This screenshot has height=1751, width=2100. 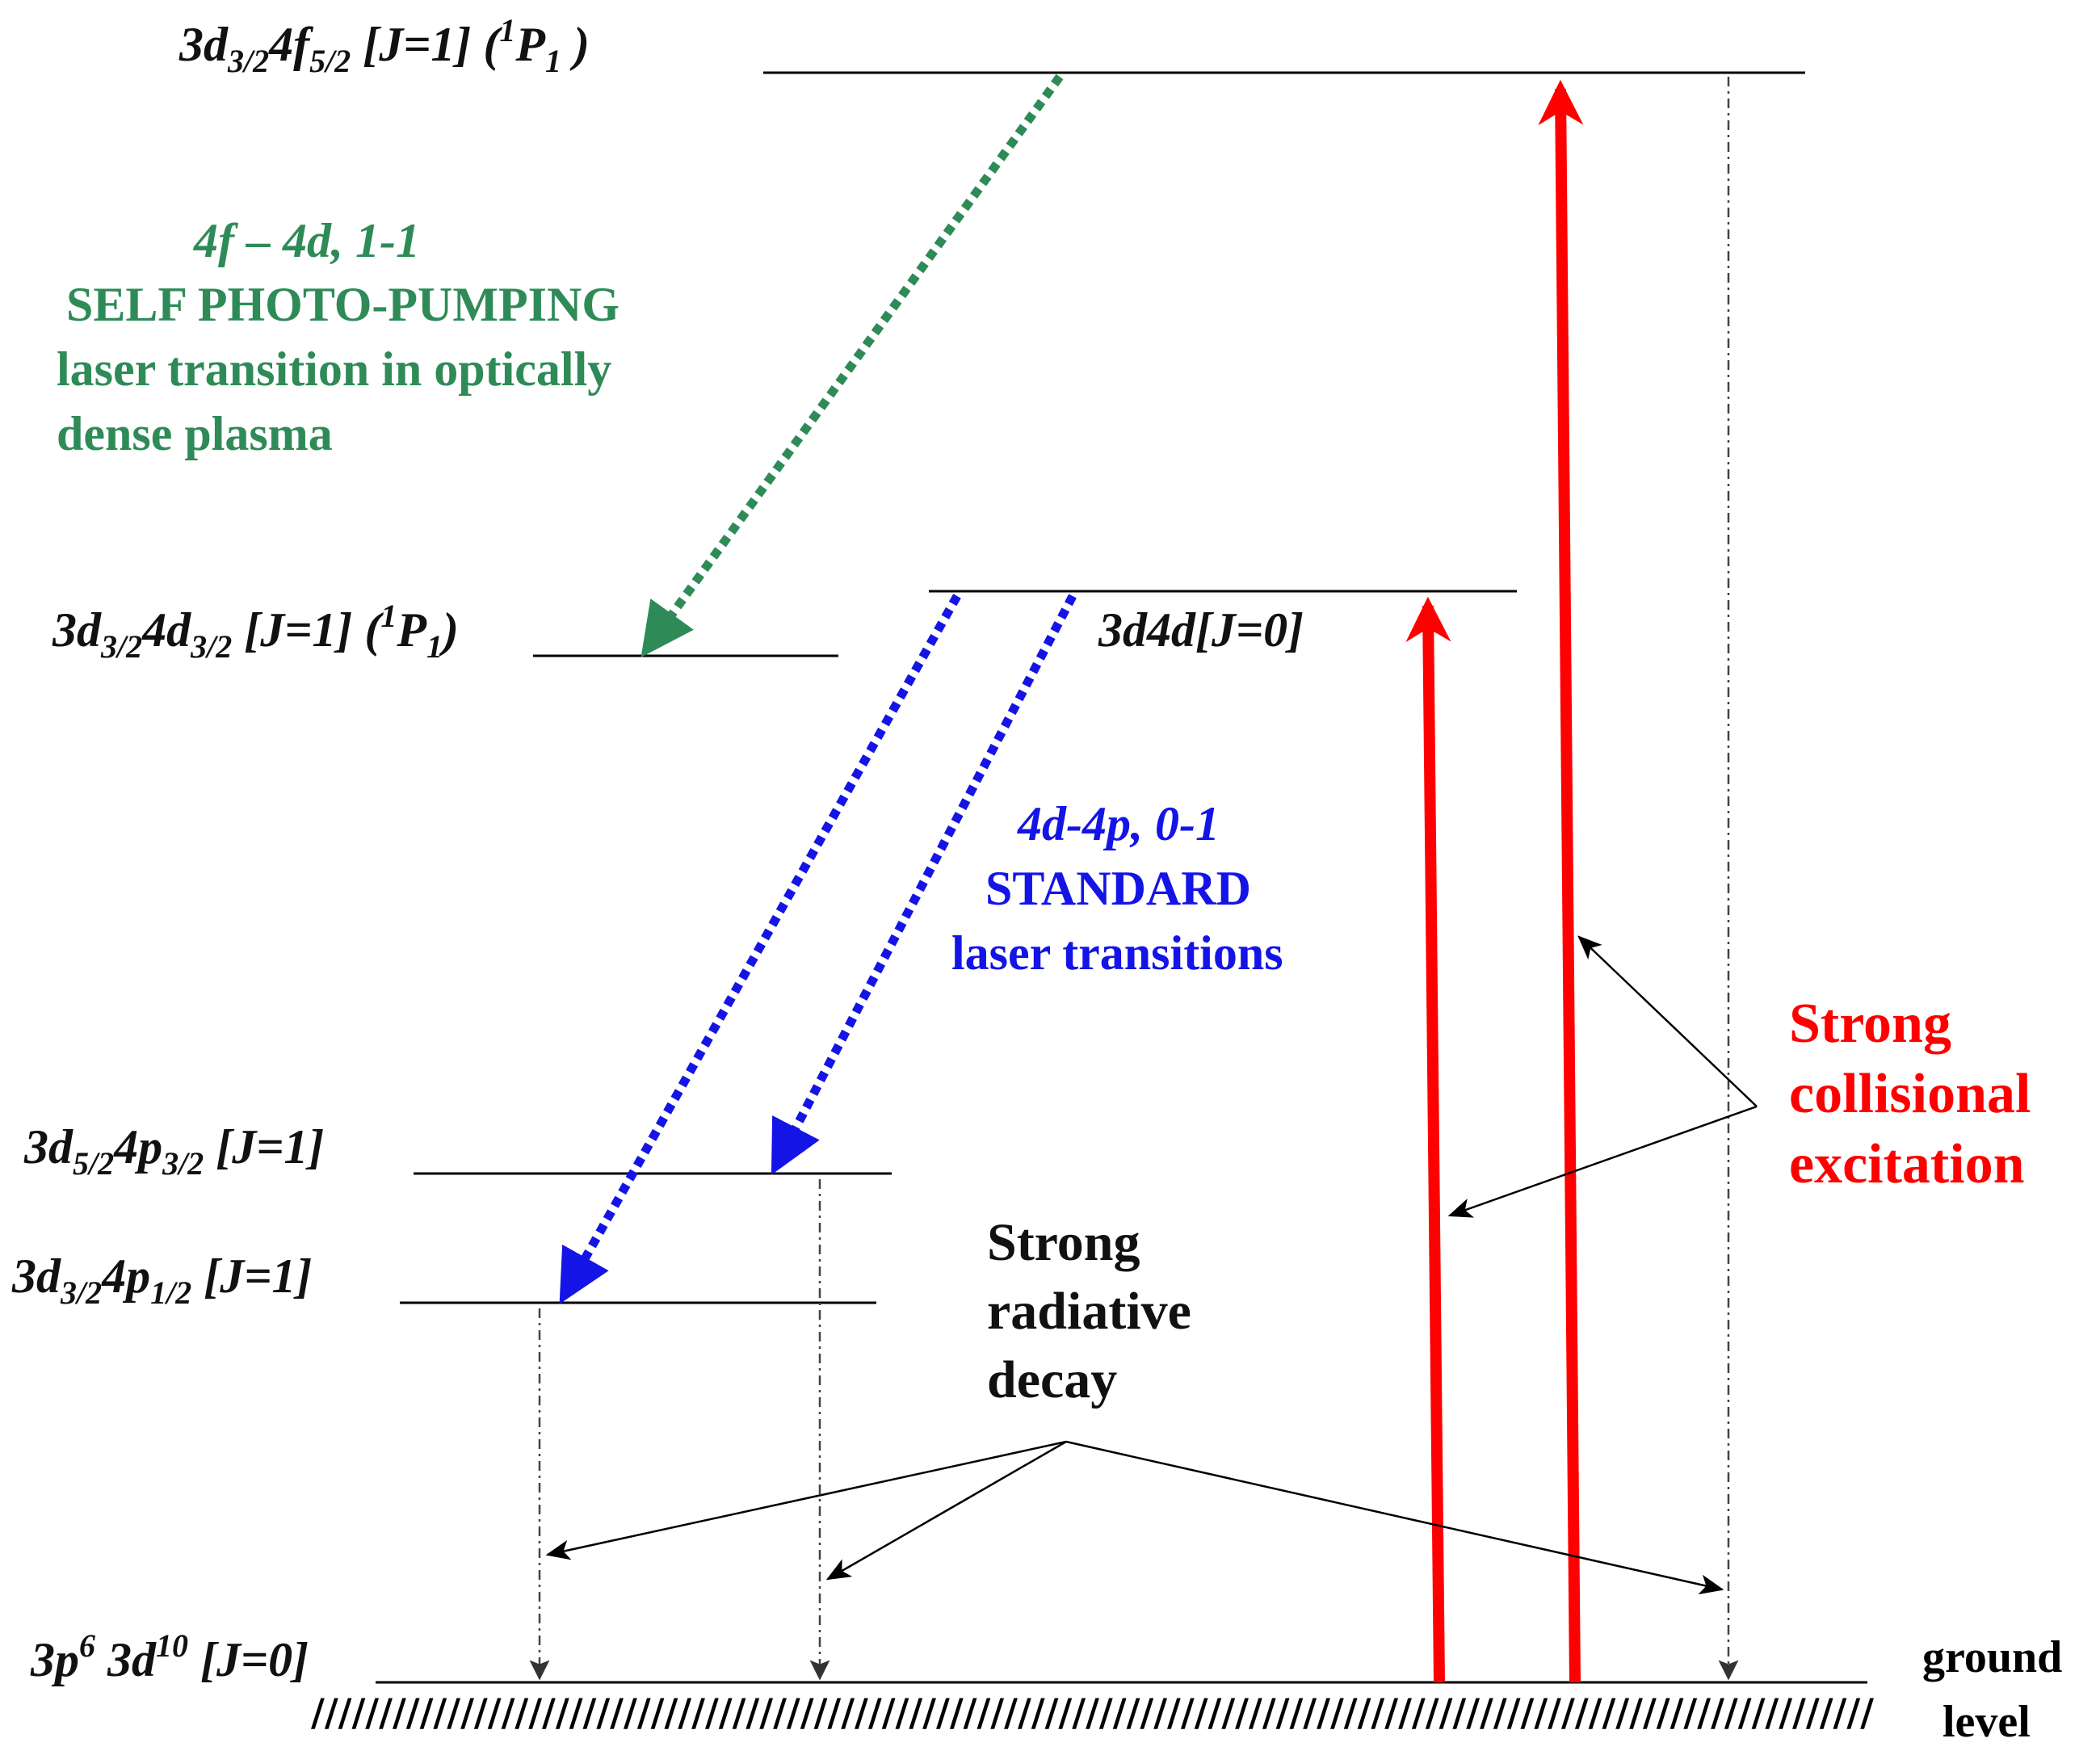 I want to click on level-4p12-label: 3d3/24p1/2 [J=1], so click(x=161, y=1280).